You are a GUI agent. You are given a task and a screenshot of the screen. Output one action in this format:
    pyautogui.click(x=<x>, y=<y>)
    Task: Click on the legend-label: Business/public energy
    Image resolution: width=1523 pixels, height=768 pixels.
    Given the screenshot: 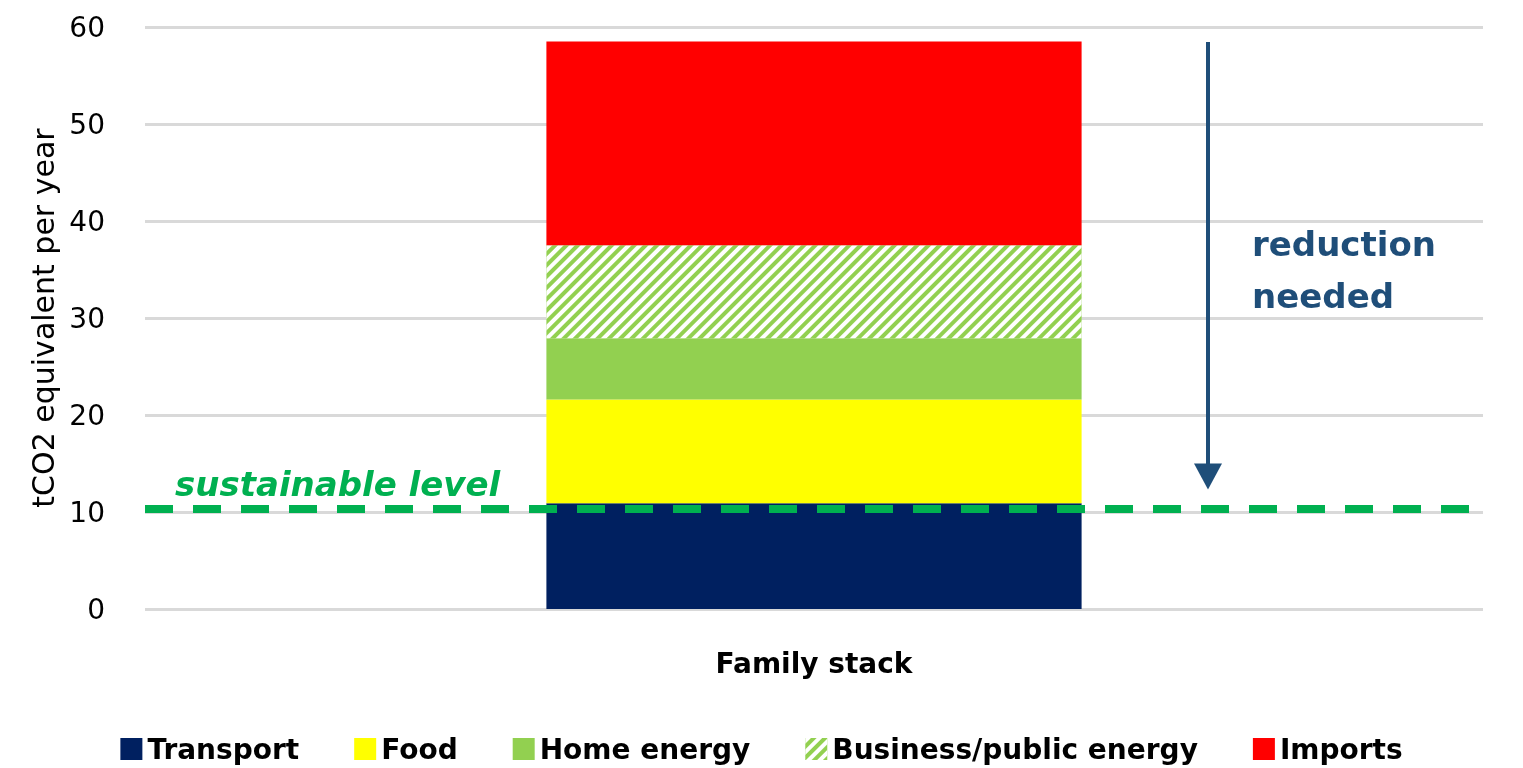 What is the action you would take?
    pyautogui.click(x=1015, y=749)
    